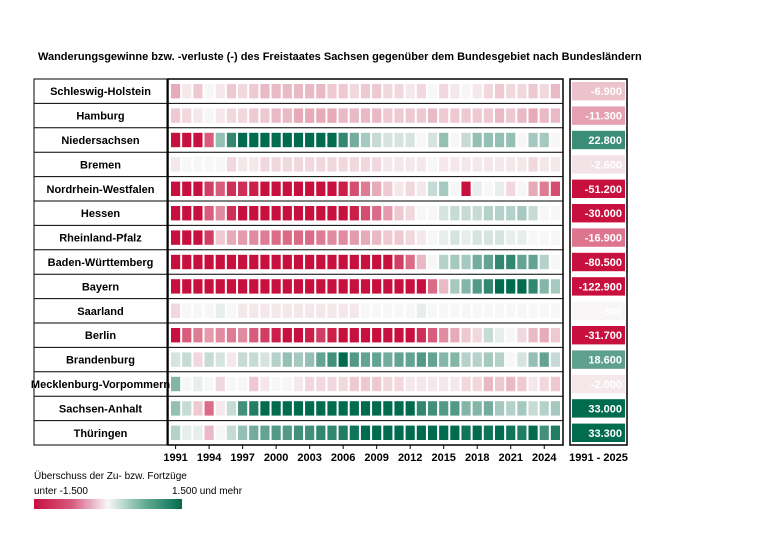 This screenshot has width=780, height=551. I want to click on total-column-frame, so click(598, 262).